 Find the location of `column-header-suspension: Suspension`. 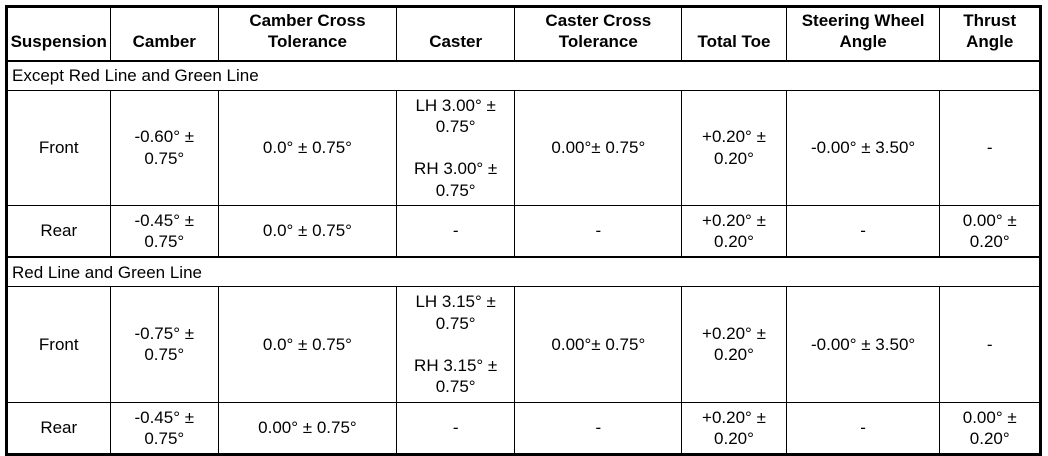

column-header-suspension: Suspension is located at coordinates (58, 34).